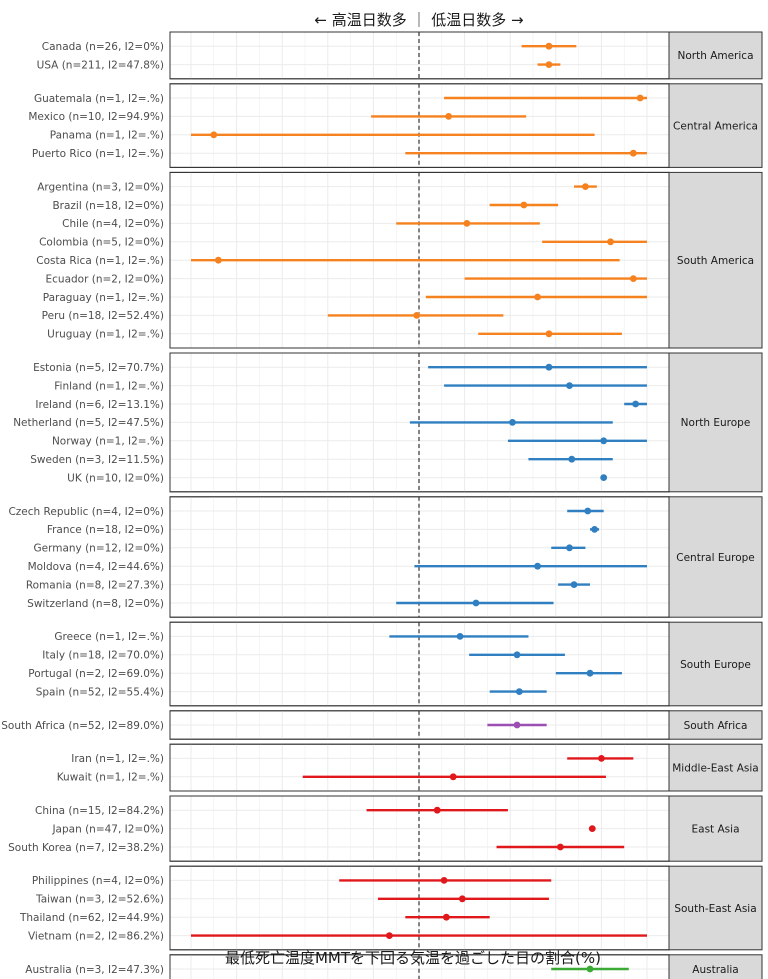 This screenshot has height=979, width=768. Describe the element at coordinates (96, 567) in the screenshot. I see `row-label: Moldova (n=4, I2=44.6%)` at that location.